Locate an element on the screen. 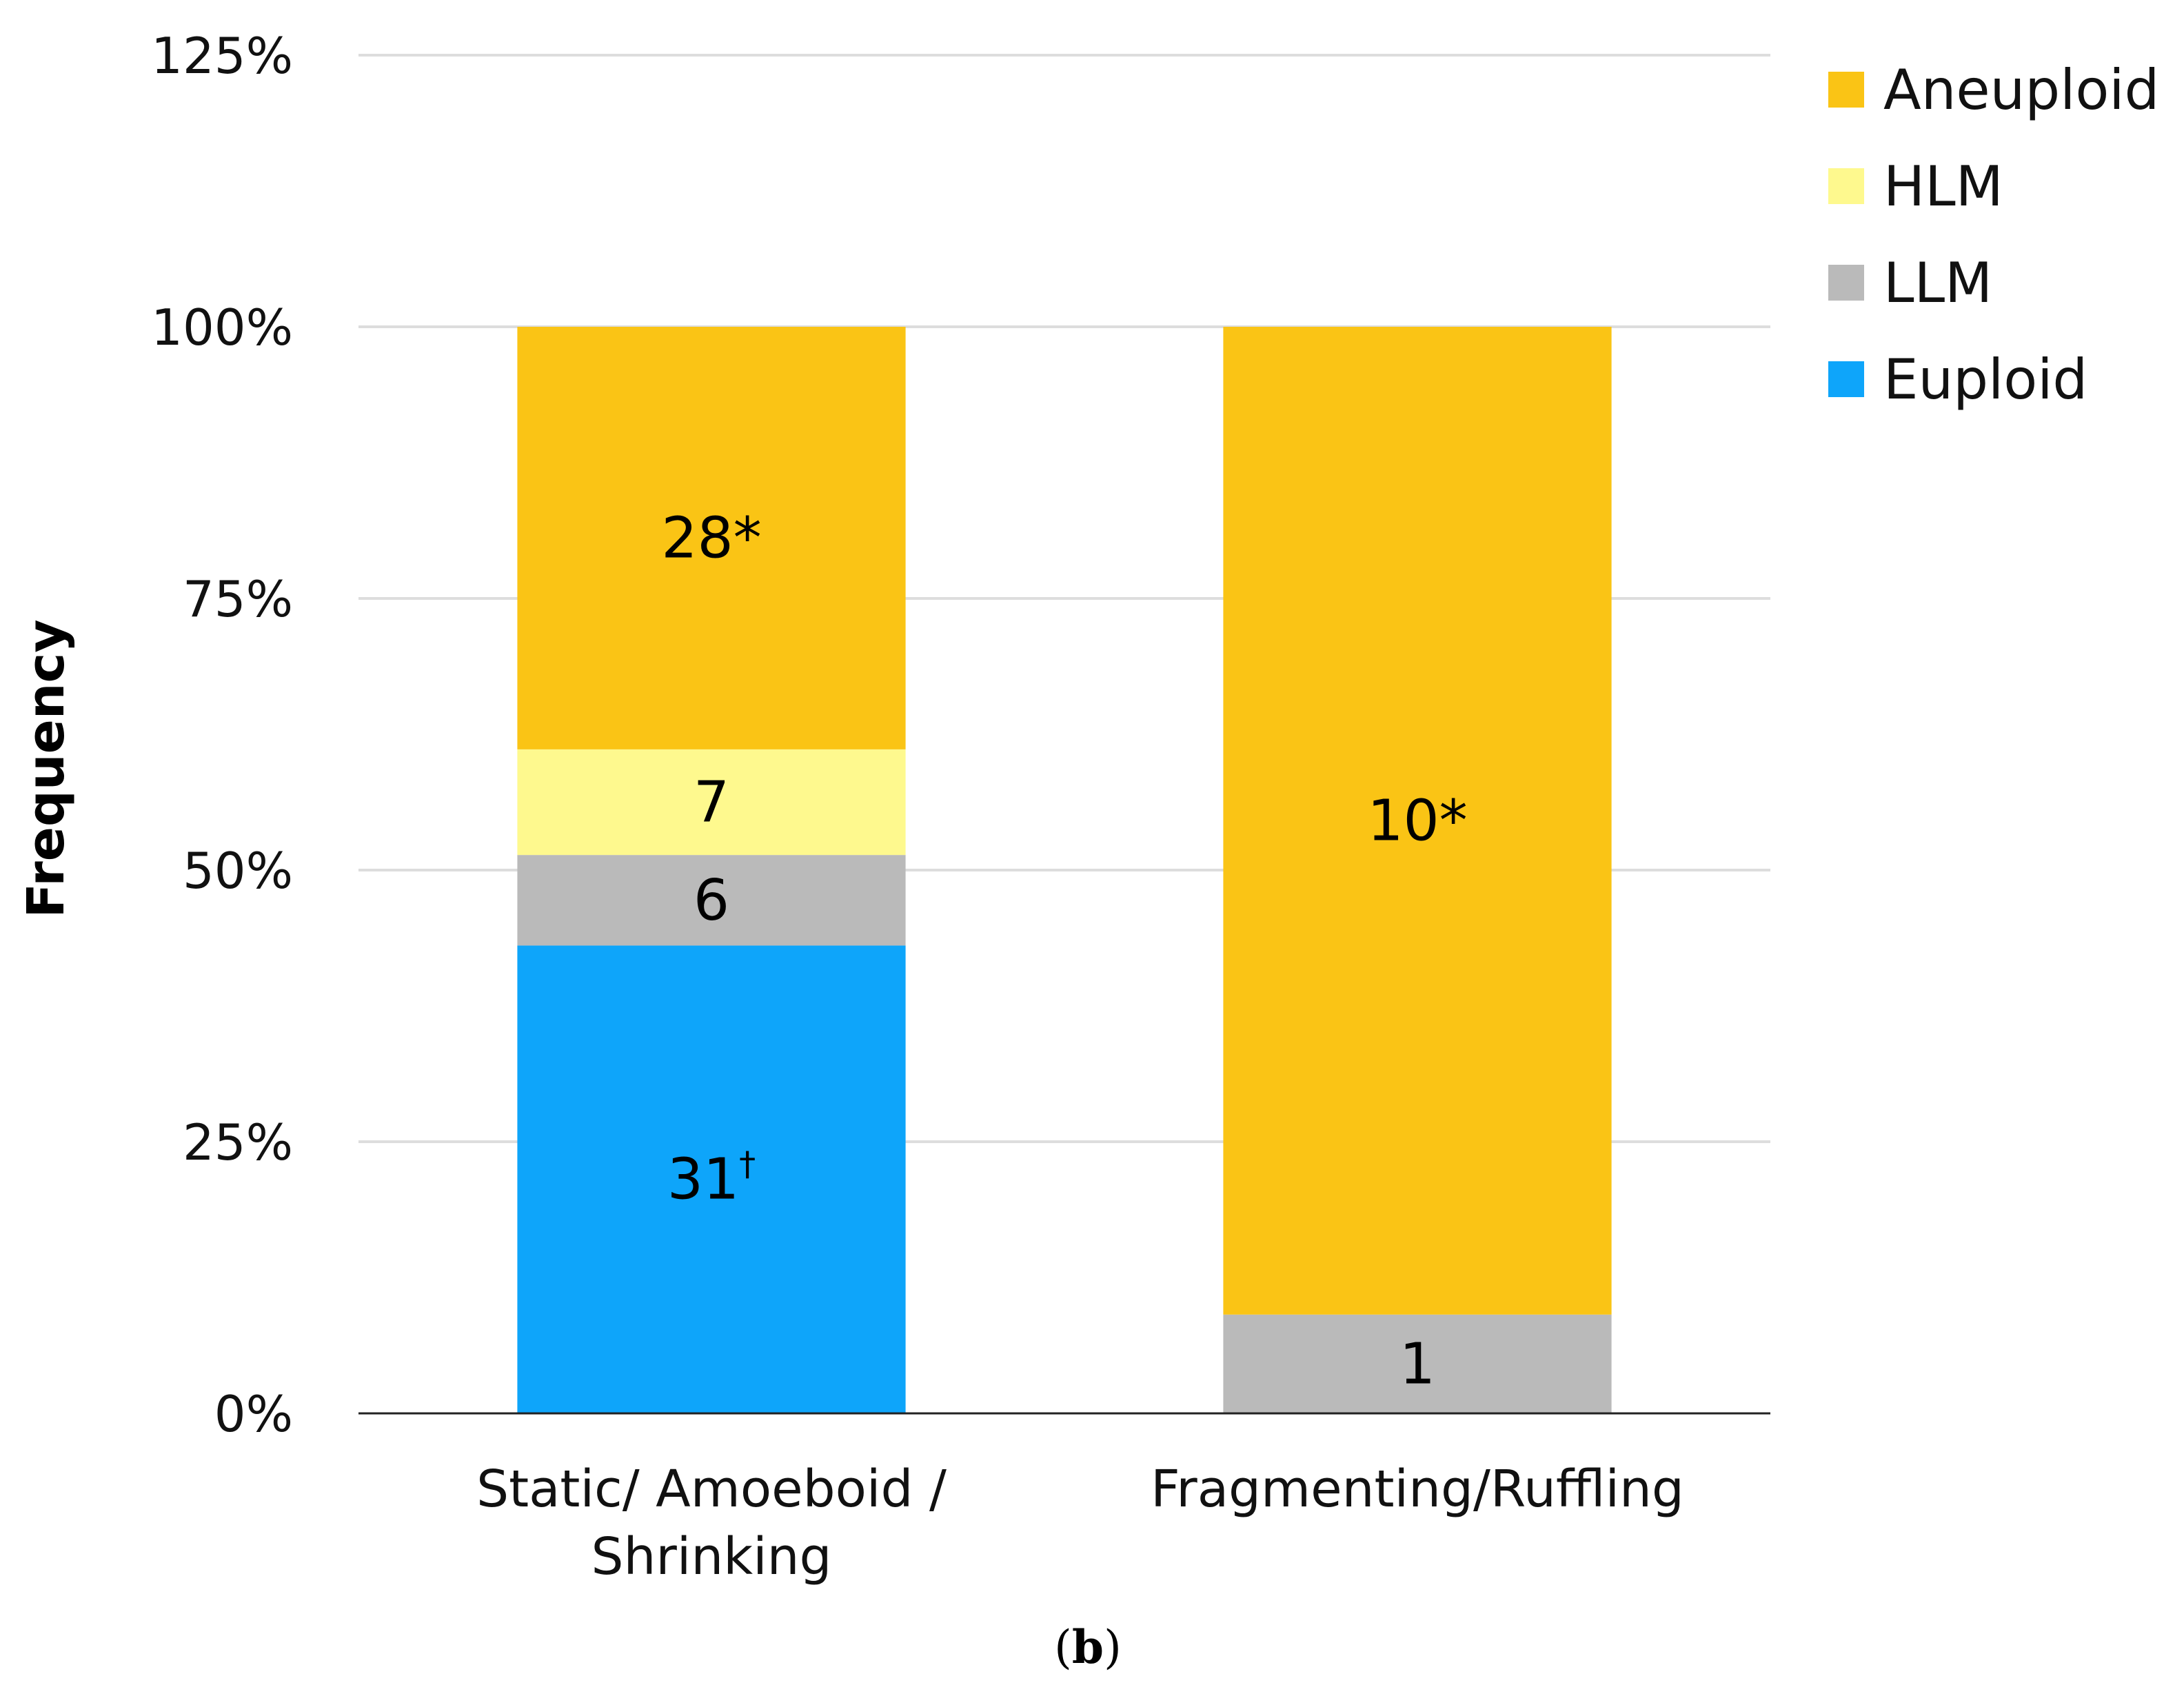  y-axis-ticks: 0% 25% 50% 75% 100% 125% is located at coordinates (222, 735).